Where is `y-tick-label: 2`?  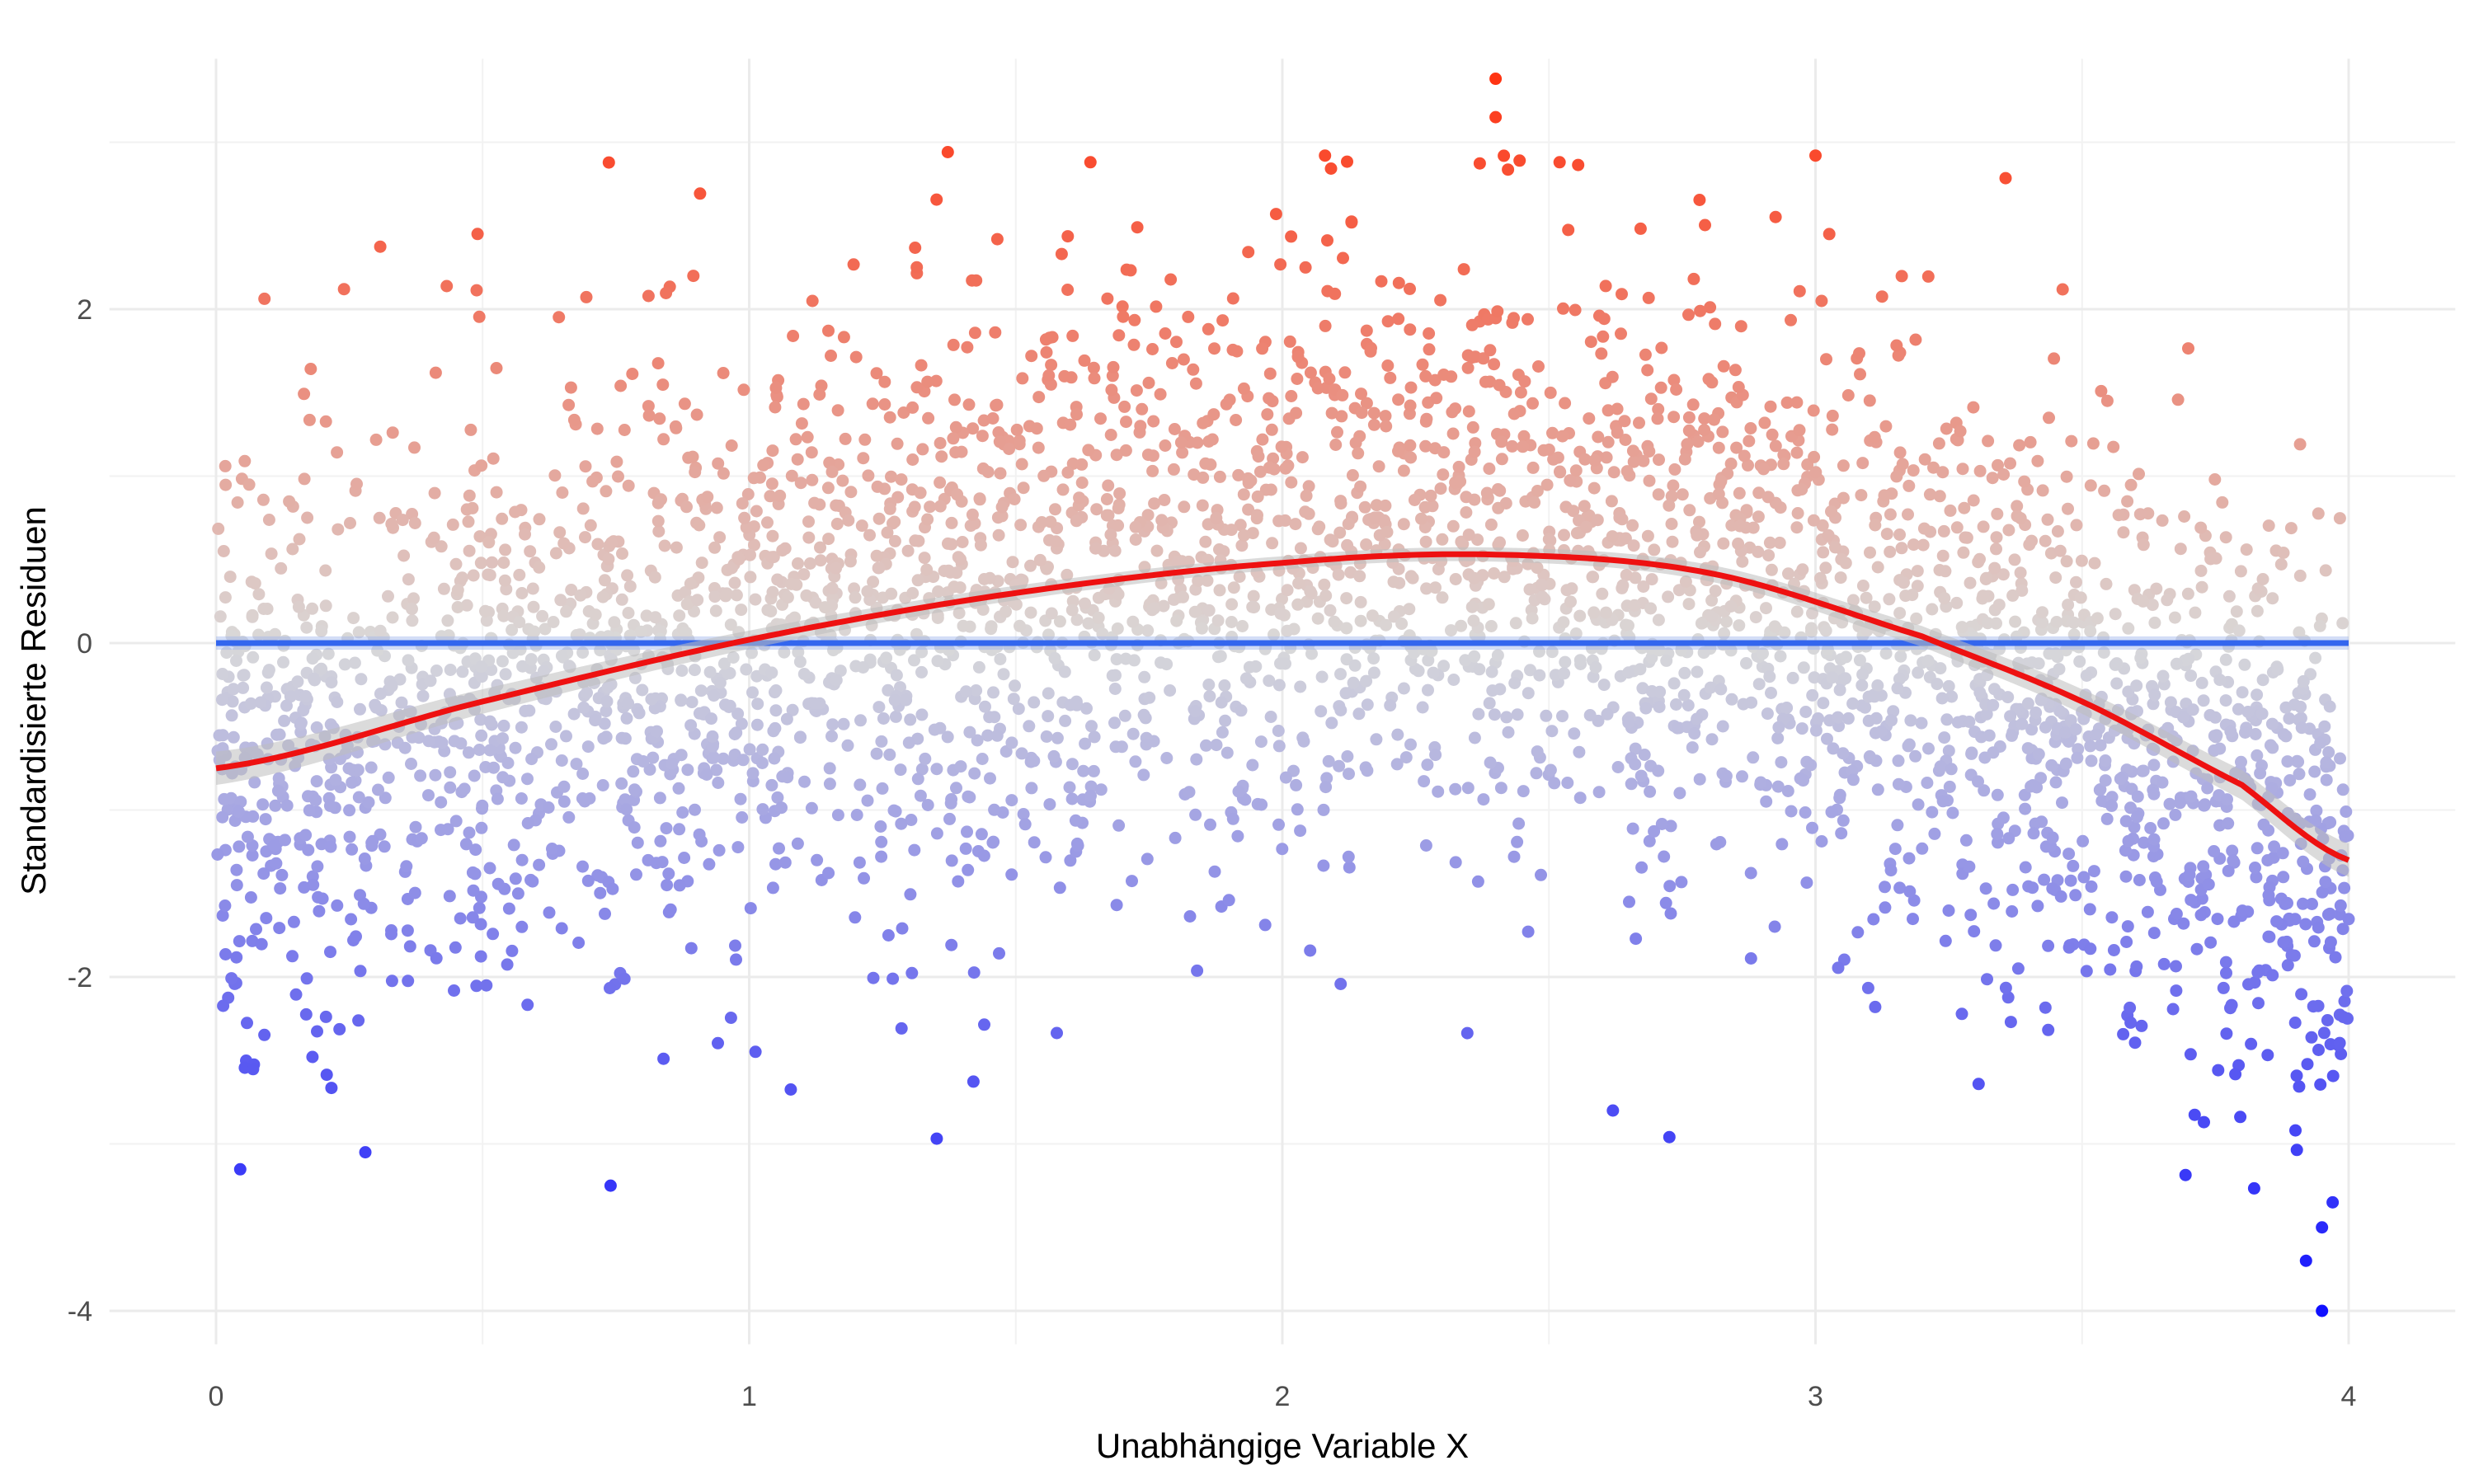
y-tick-label: 2 is located at coordinates (84, 310).